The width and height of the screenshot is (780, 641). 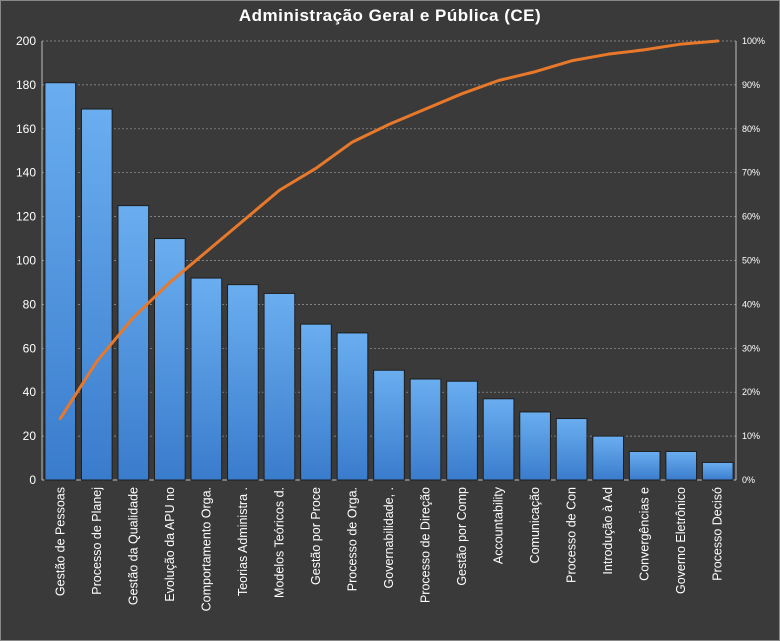 I want to click on x-tick-label: Comunicação, so click(x=535, y=525).